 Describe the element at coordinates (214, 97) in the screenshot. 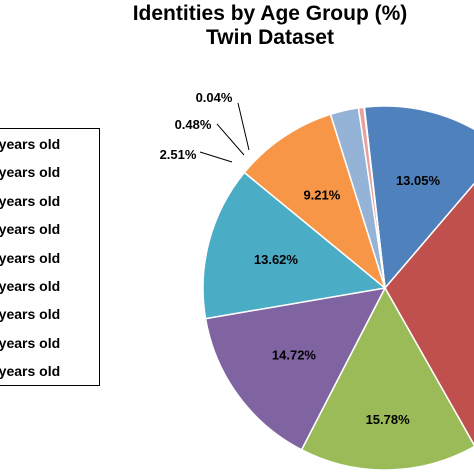

I see `slice-label: 0.04%` at that location.